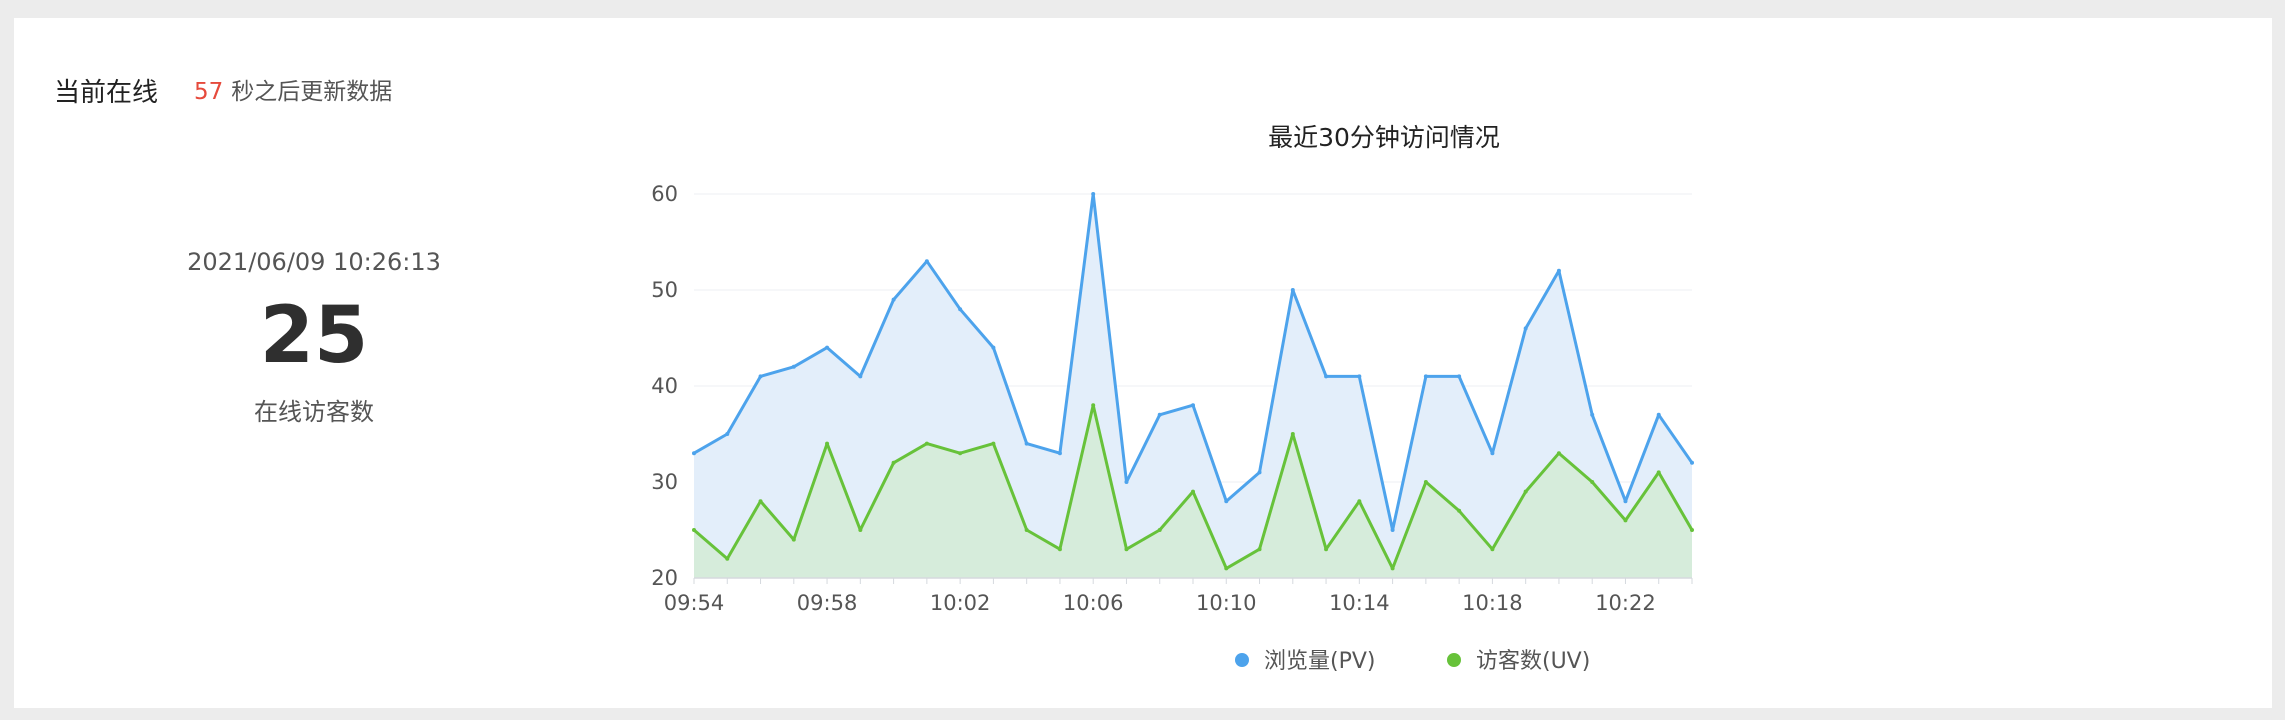 The width and height of the screenshot is (2285, 720). Describe the element at coordinates (312, 92) in the screenshot. I see `countdown-text: 秒之后更新数据` at that location.